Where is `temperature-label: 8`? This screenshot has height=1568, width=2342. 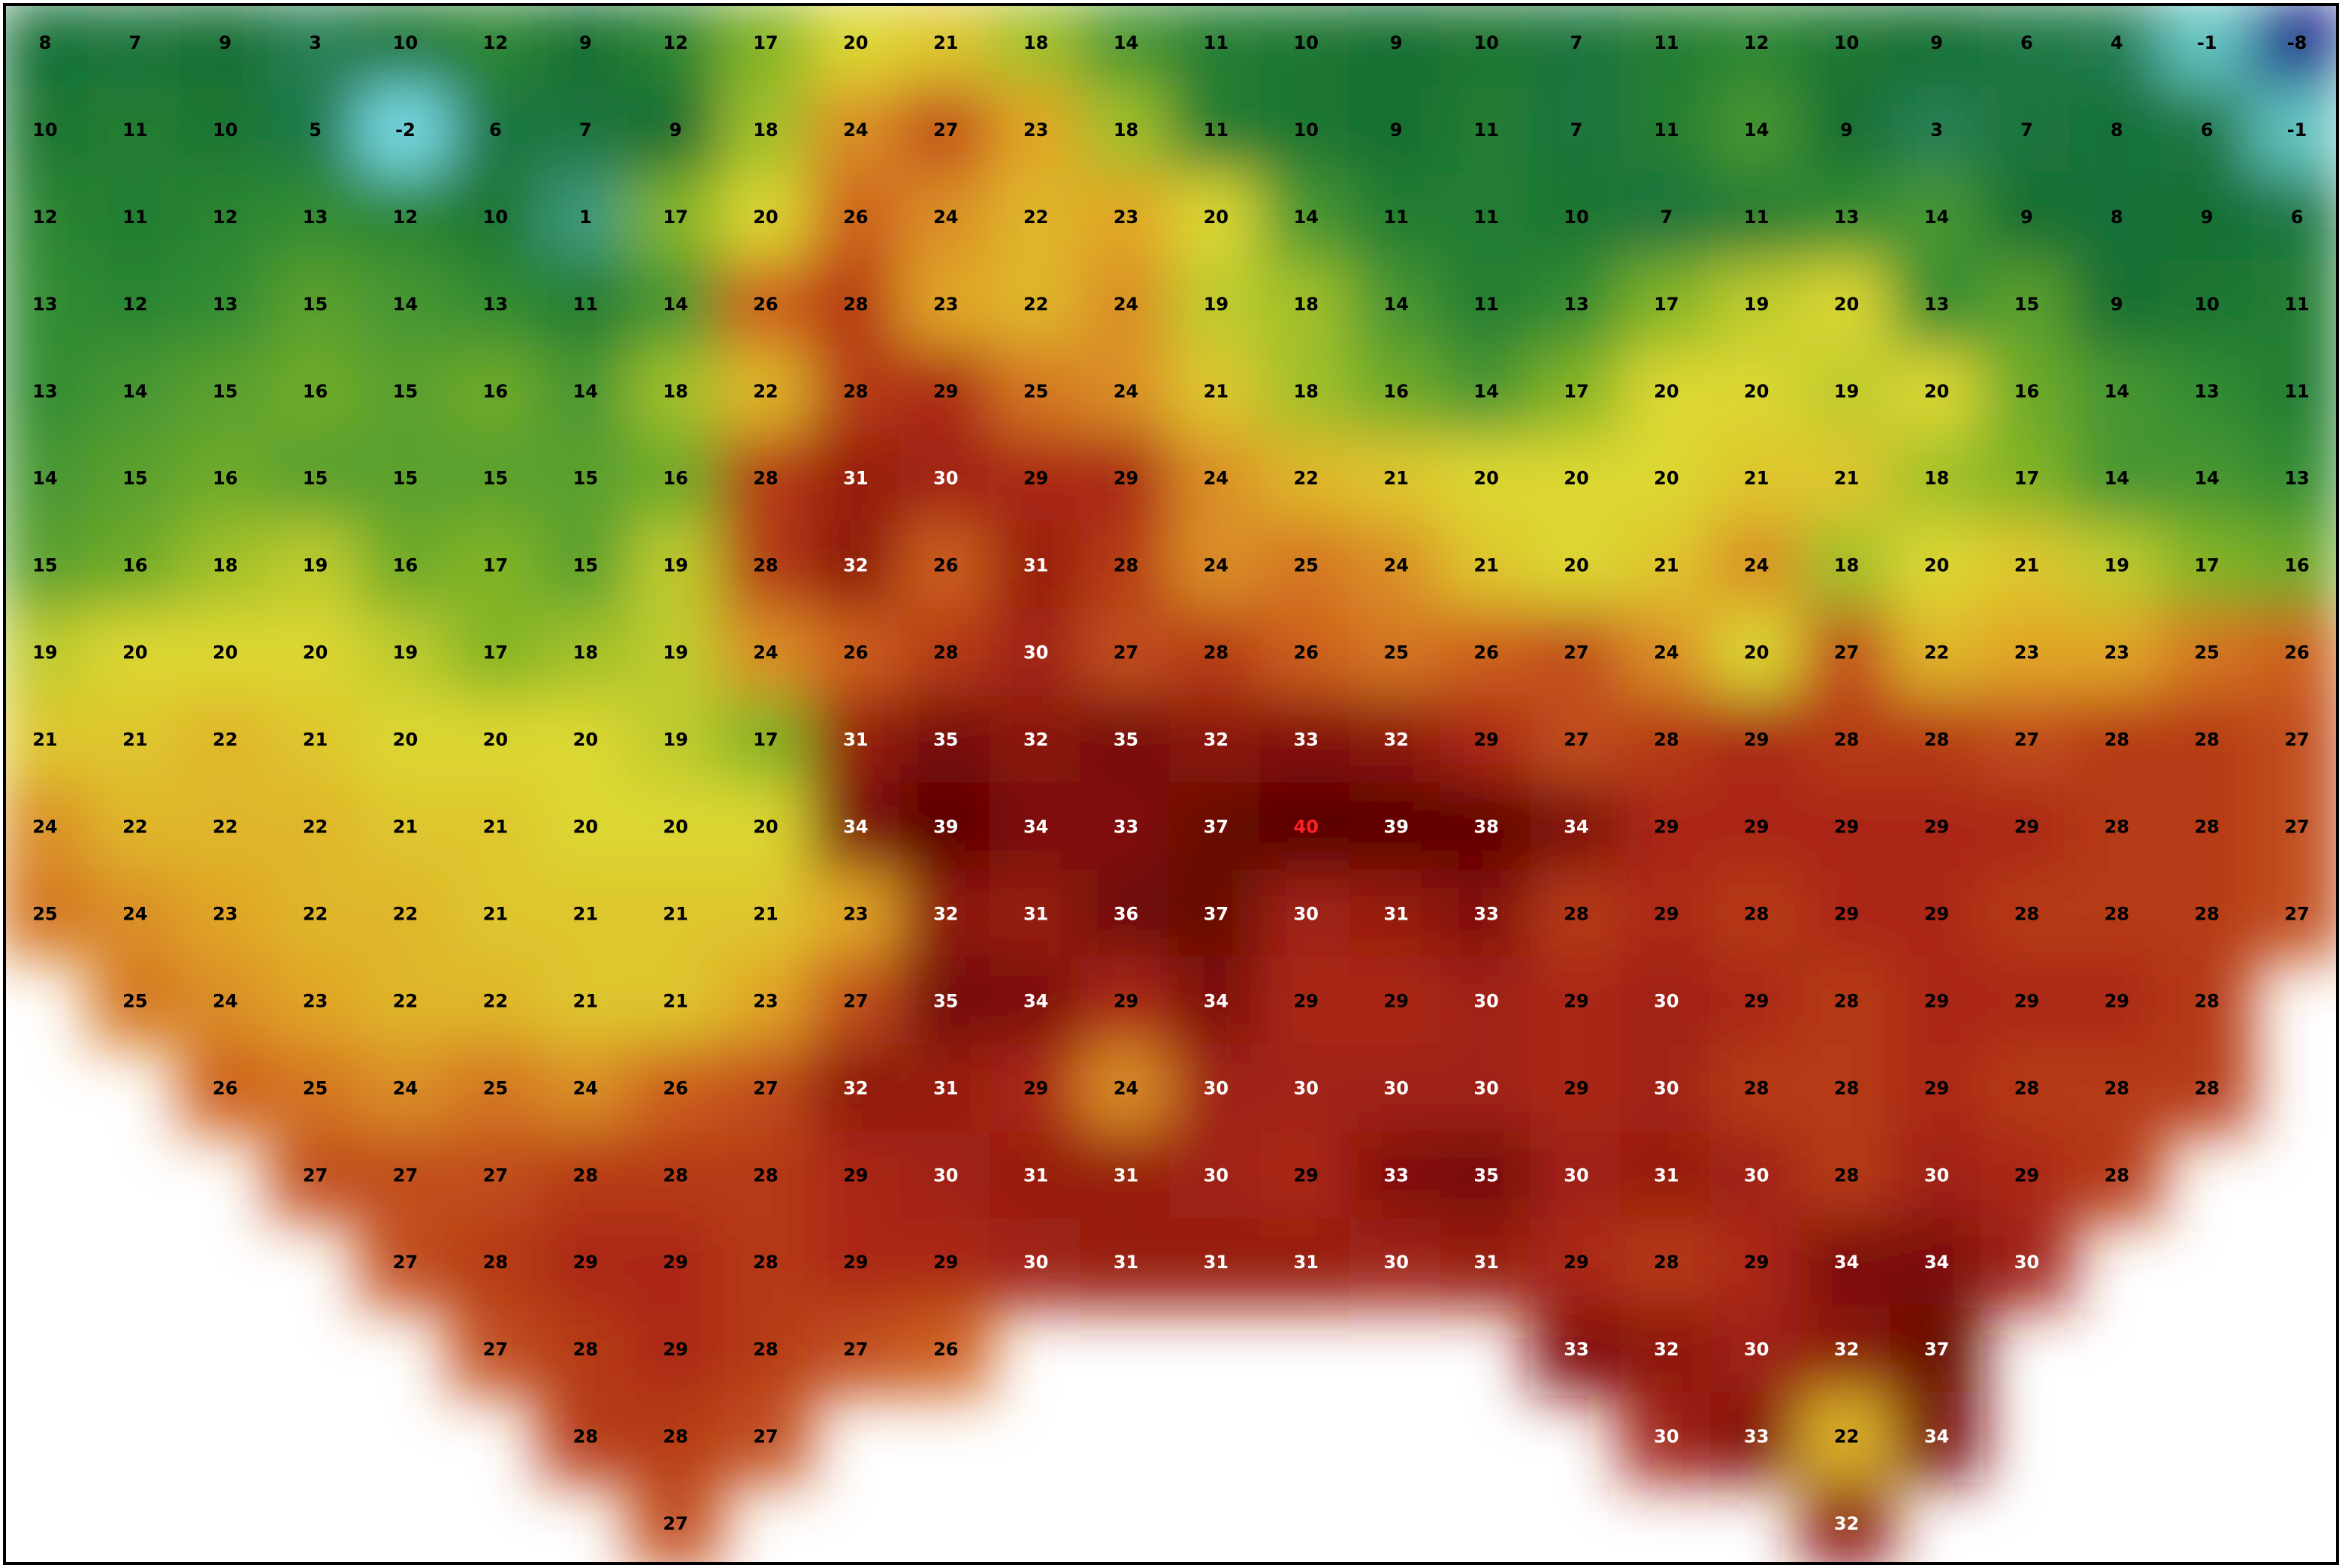 temperature-label: 8 is located at coordinates (2117, 129).